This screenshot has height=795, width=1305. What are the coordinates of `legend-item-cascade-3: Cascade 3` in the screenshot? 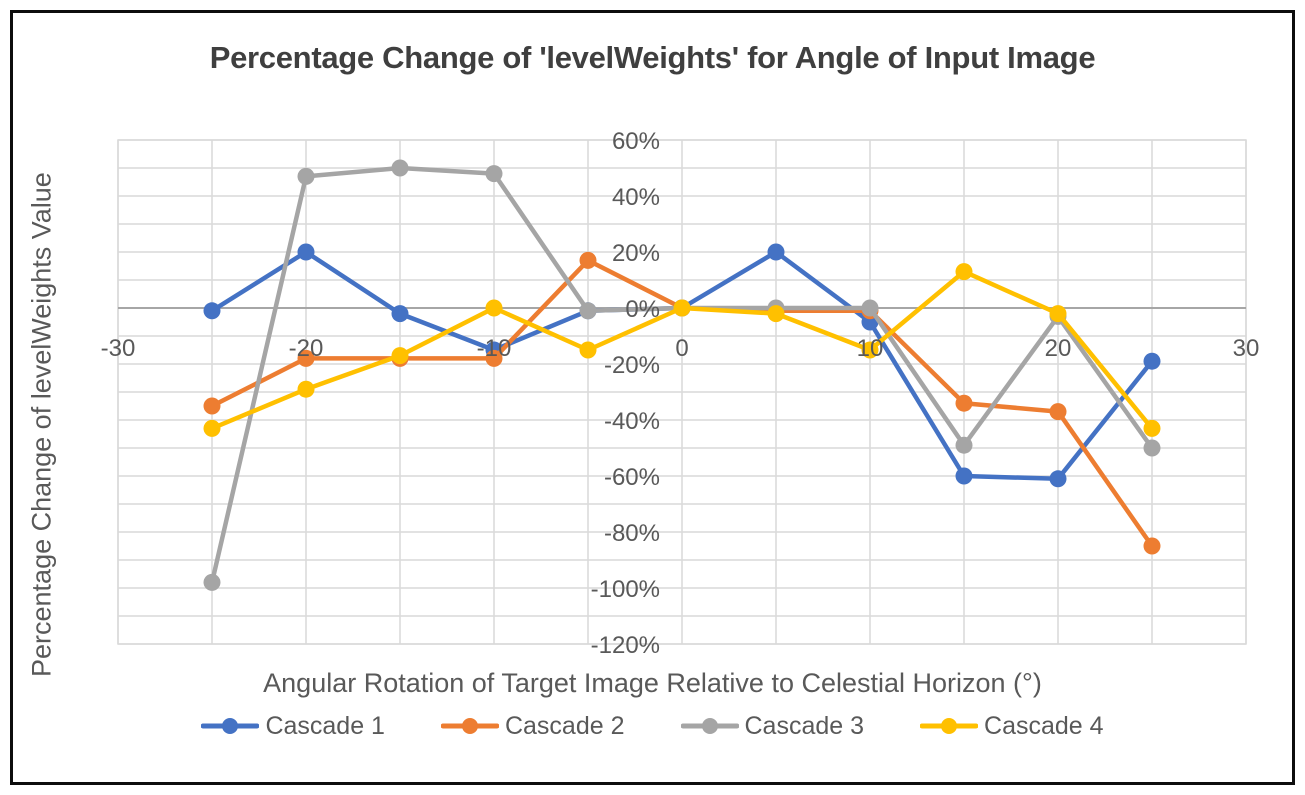 It's located at (772, 726).